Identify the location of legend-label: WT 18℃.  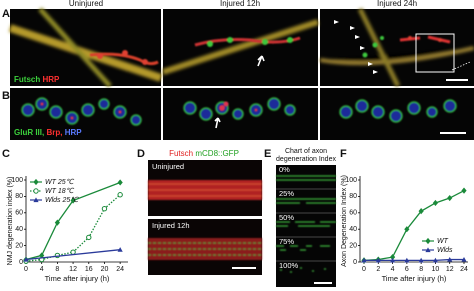
(60, 191).